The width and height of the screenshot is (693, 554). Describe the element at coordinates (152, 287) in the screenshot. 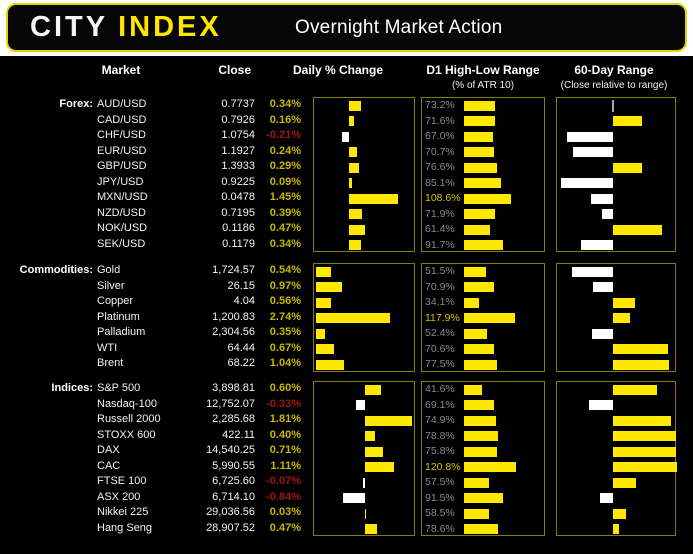

I see `market-row: Silver 26.15 0.97%` at that location.